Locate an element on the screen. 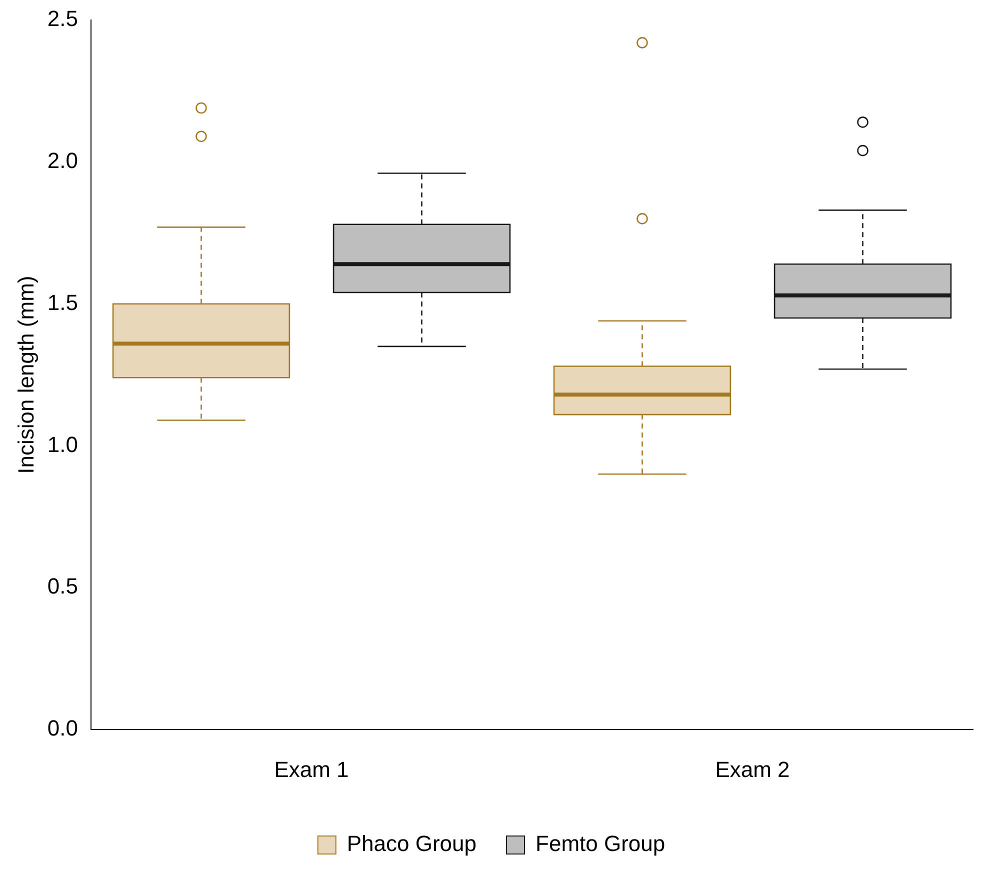 The width and height of the screenshot is (983, 876). y-axis-title: Incision length (mm) is located at coordinates (25, 375).